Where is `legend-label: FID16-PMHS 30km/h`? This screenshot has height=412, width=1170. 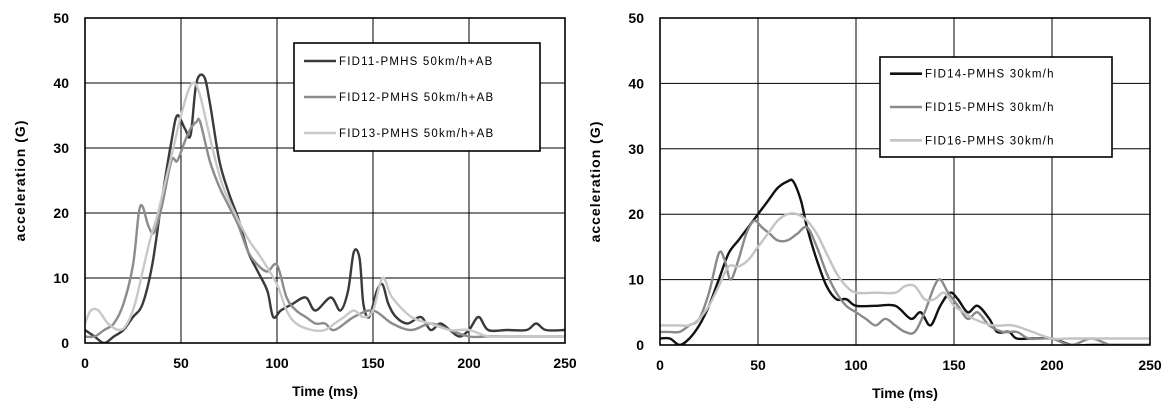 legend-label: FID16-PMHS 30km/h is located at coordinates (990, 141).